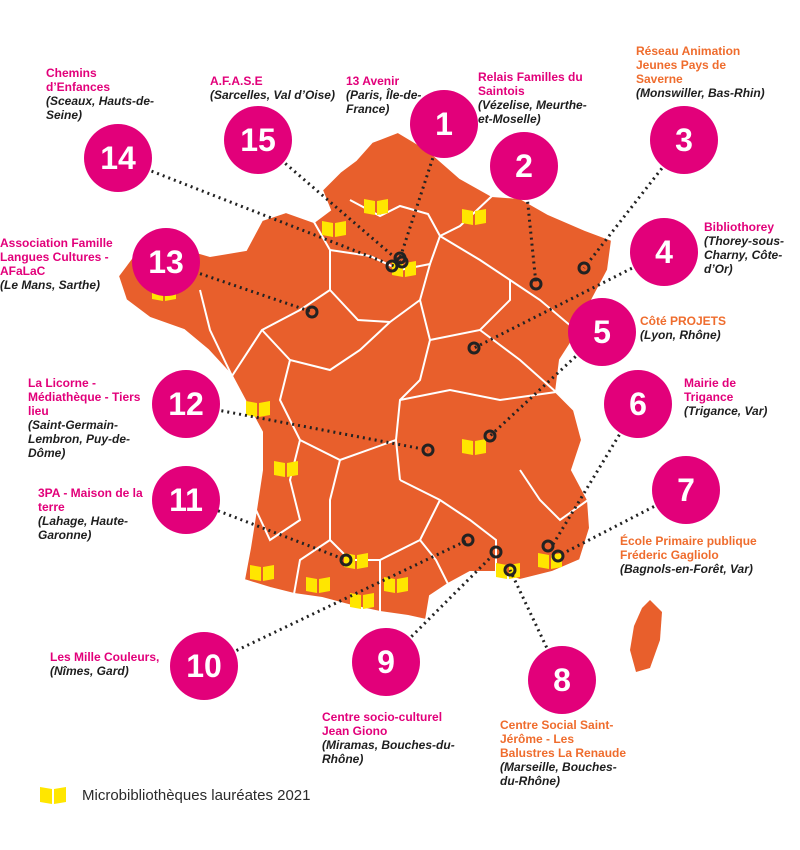  What do you see at coordinates (50, 285) in the screenshot?
I see `winner-location: (Le Mans, Sarthe)` at bounding box center [50, 285].